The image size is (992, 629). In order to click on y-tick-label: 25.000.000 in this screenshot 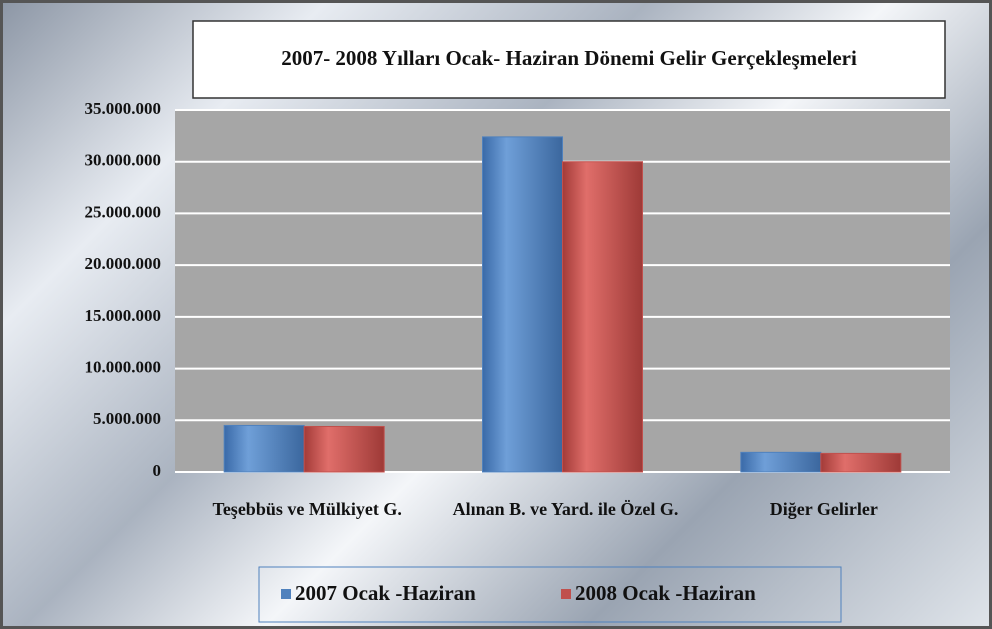, I will do `click(123, 211)`.